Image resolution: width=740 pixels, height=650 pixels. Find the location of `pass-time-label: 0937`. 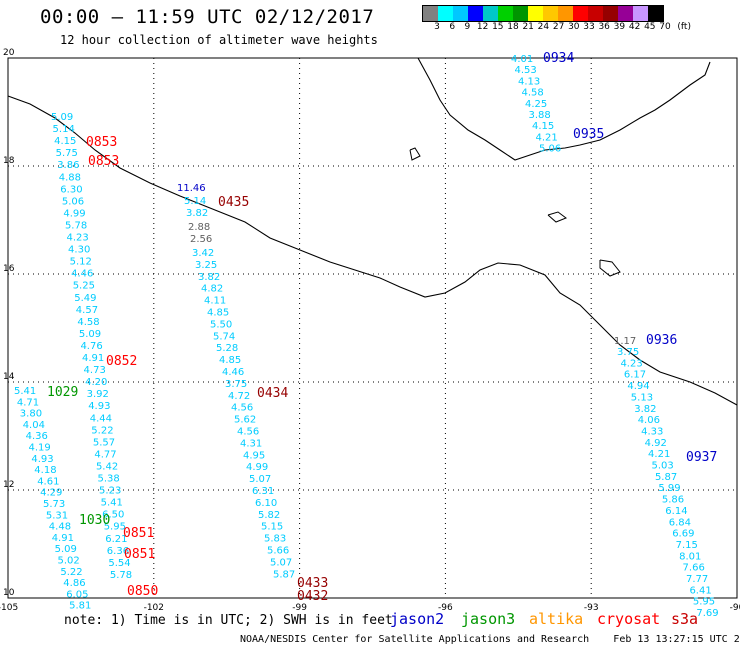

pass-time-label: 0937 is located at coordinates (701, 457).